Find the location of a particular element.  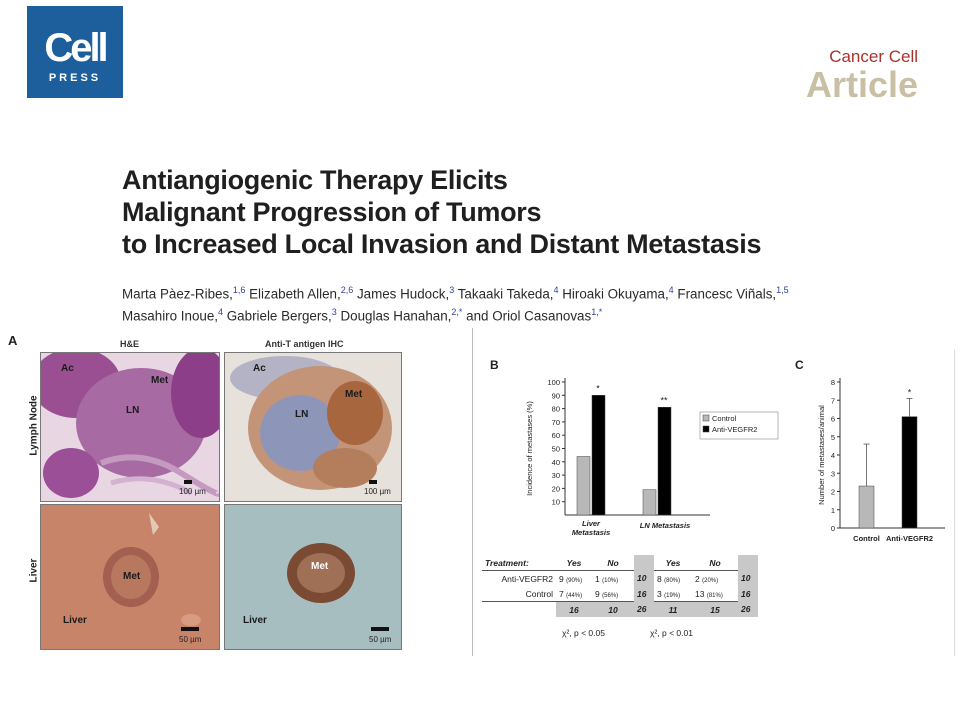

cell-percent: (19%) is located at coordinates (672, 595).